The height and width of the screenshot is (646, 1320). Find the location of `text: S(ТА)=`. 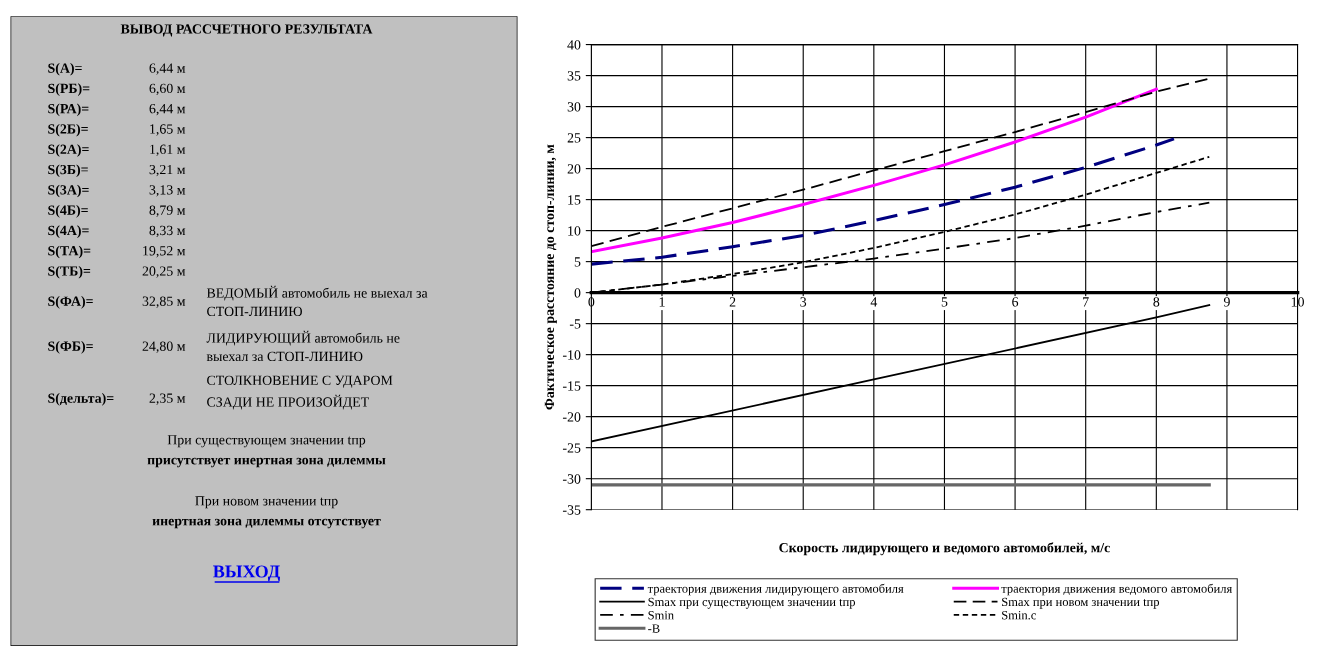

text: S(ТА)= is located at coordinates (69, 252).